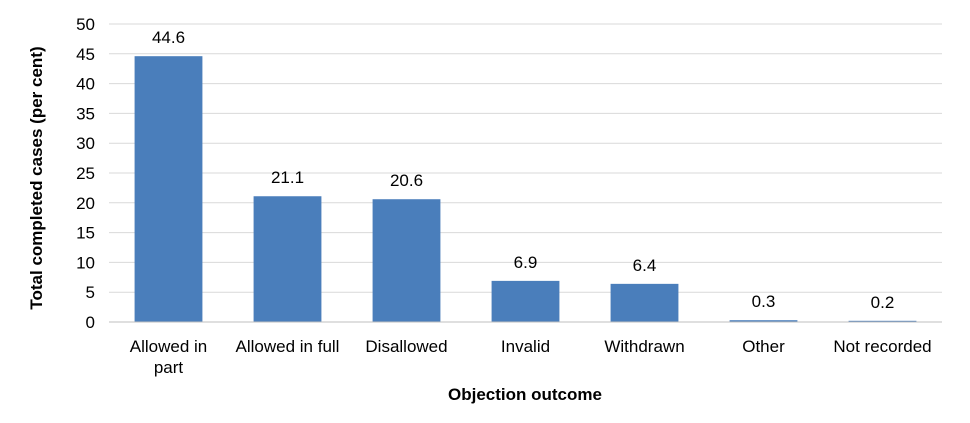 This screenshot has width=970, height=423. What do you see at coordinates (645, 265) in the screenshot?
I see `data-label-4: 6.4` at bounding box center [645, 265].